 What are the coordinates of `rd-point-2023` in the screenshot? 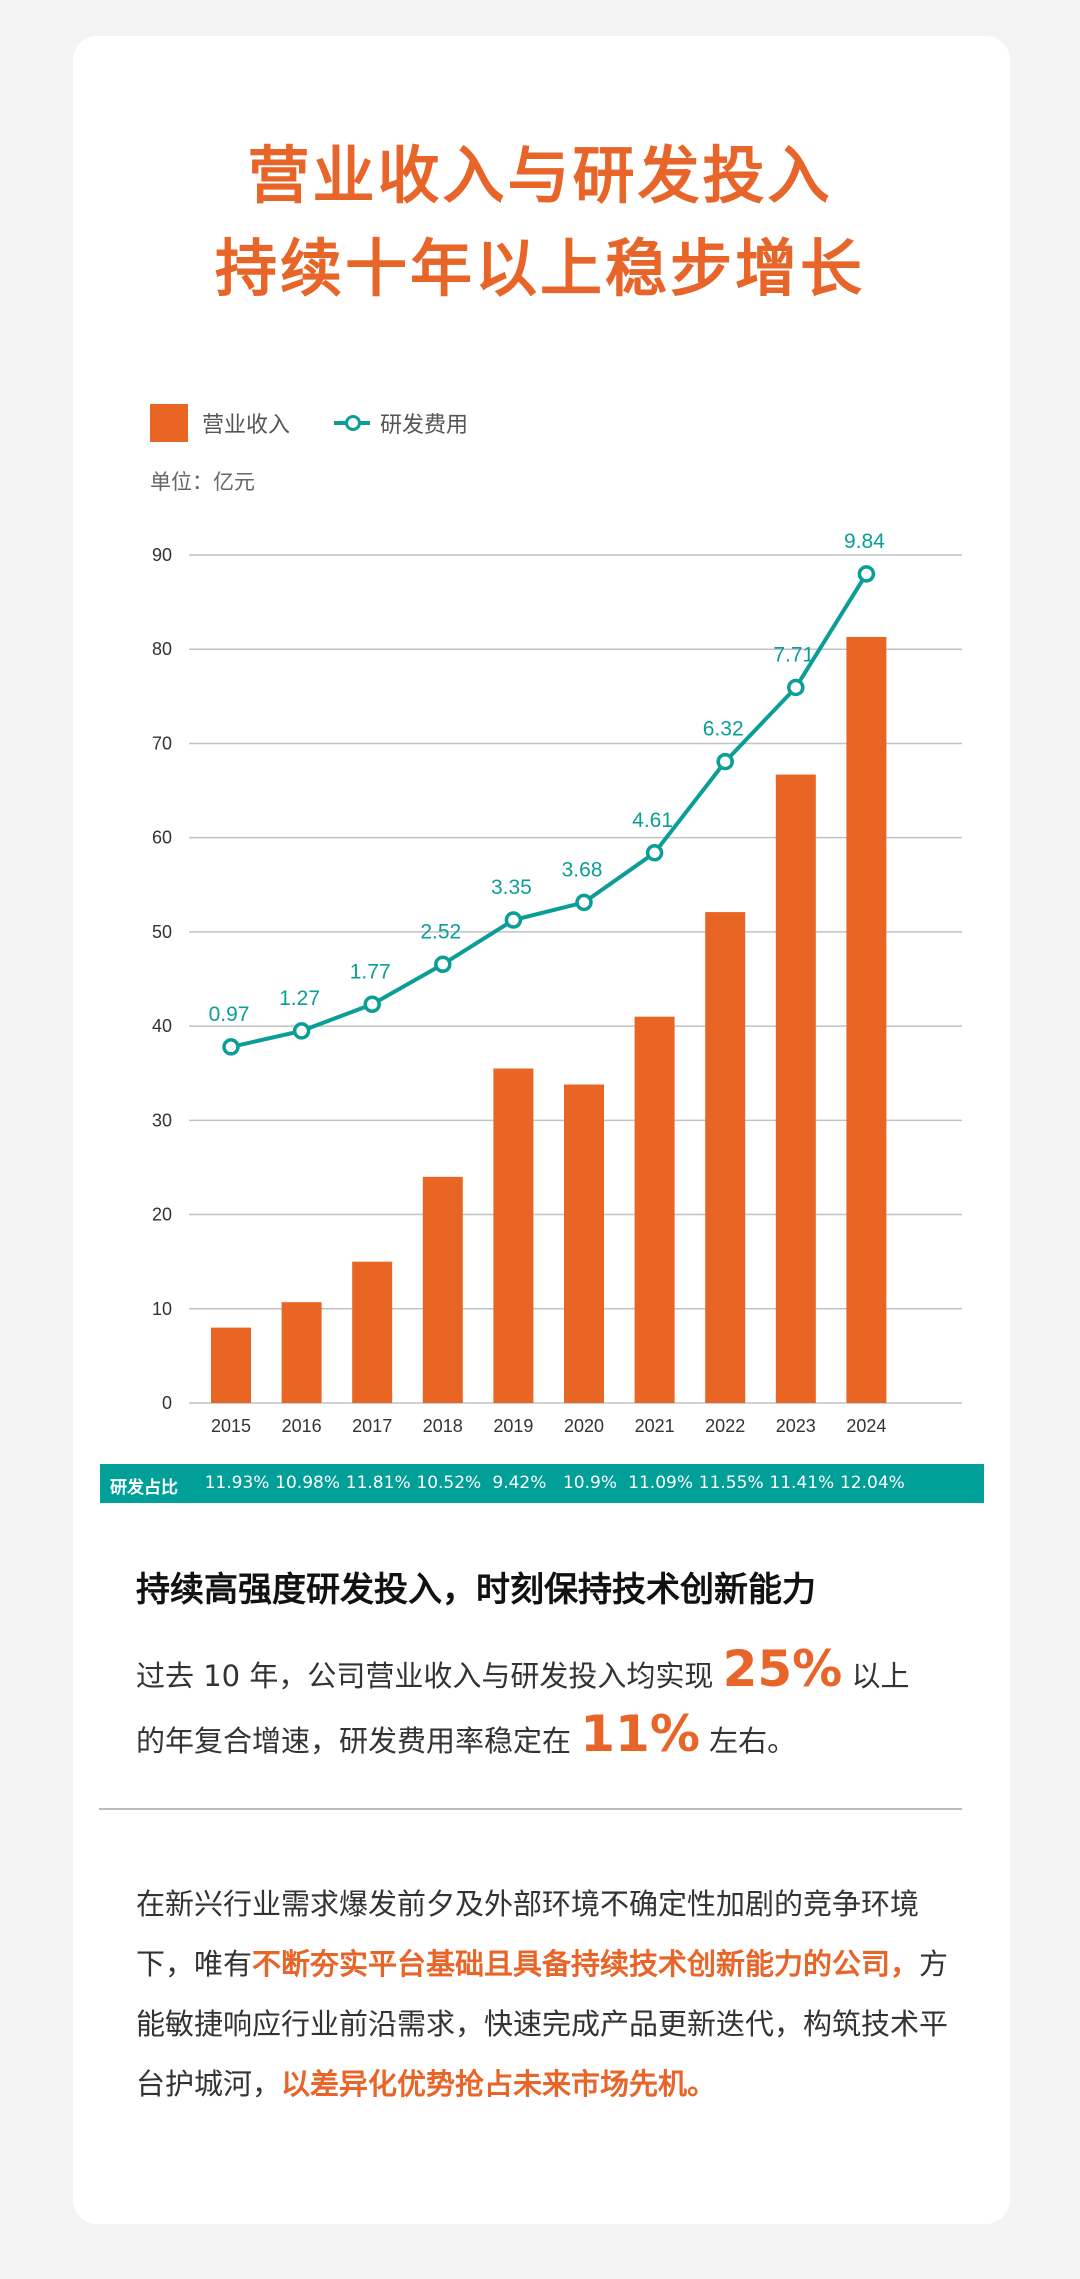 It's located at (796, 687).